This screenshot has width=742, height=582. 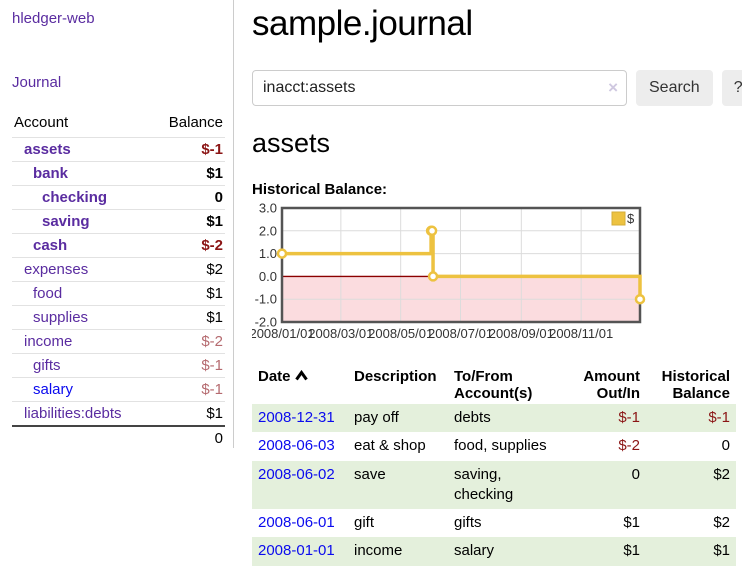 What do you see at coordinates (266, 299) in the screenshot?
I see `y-tick-label: -1.0` at bounding box center [266, 299].